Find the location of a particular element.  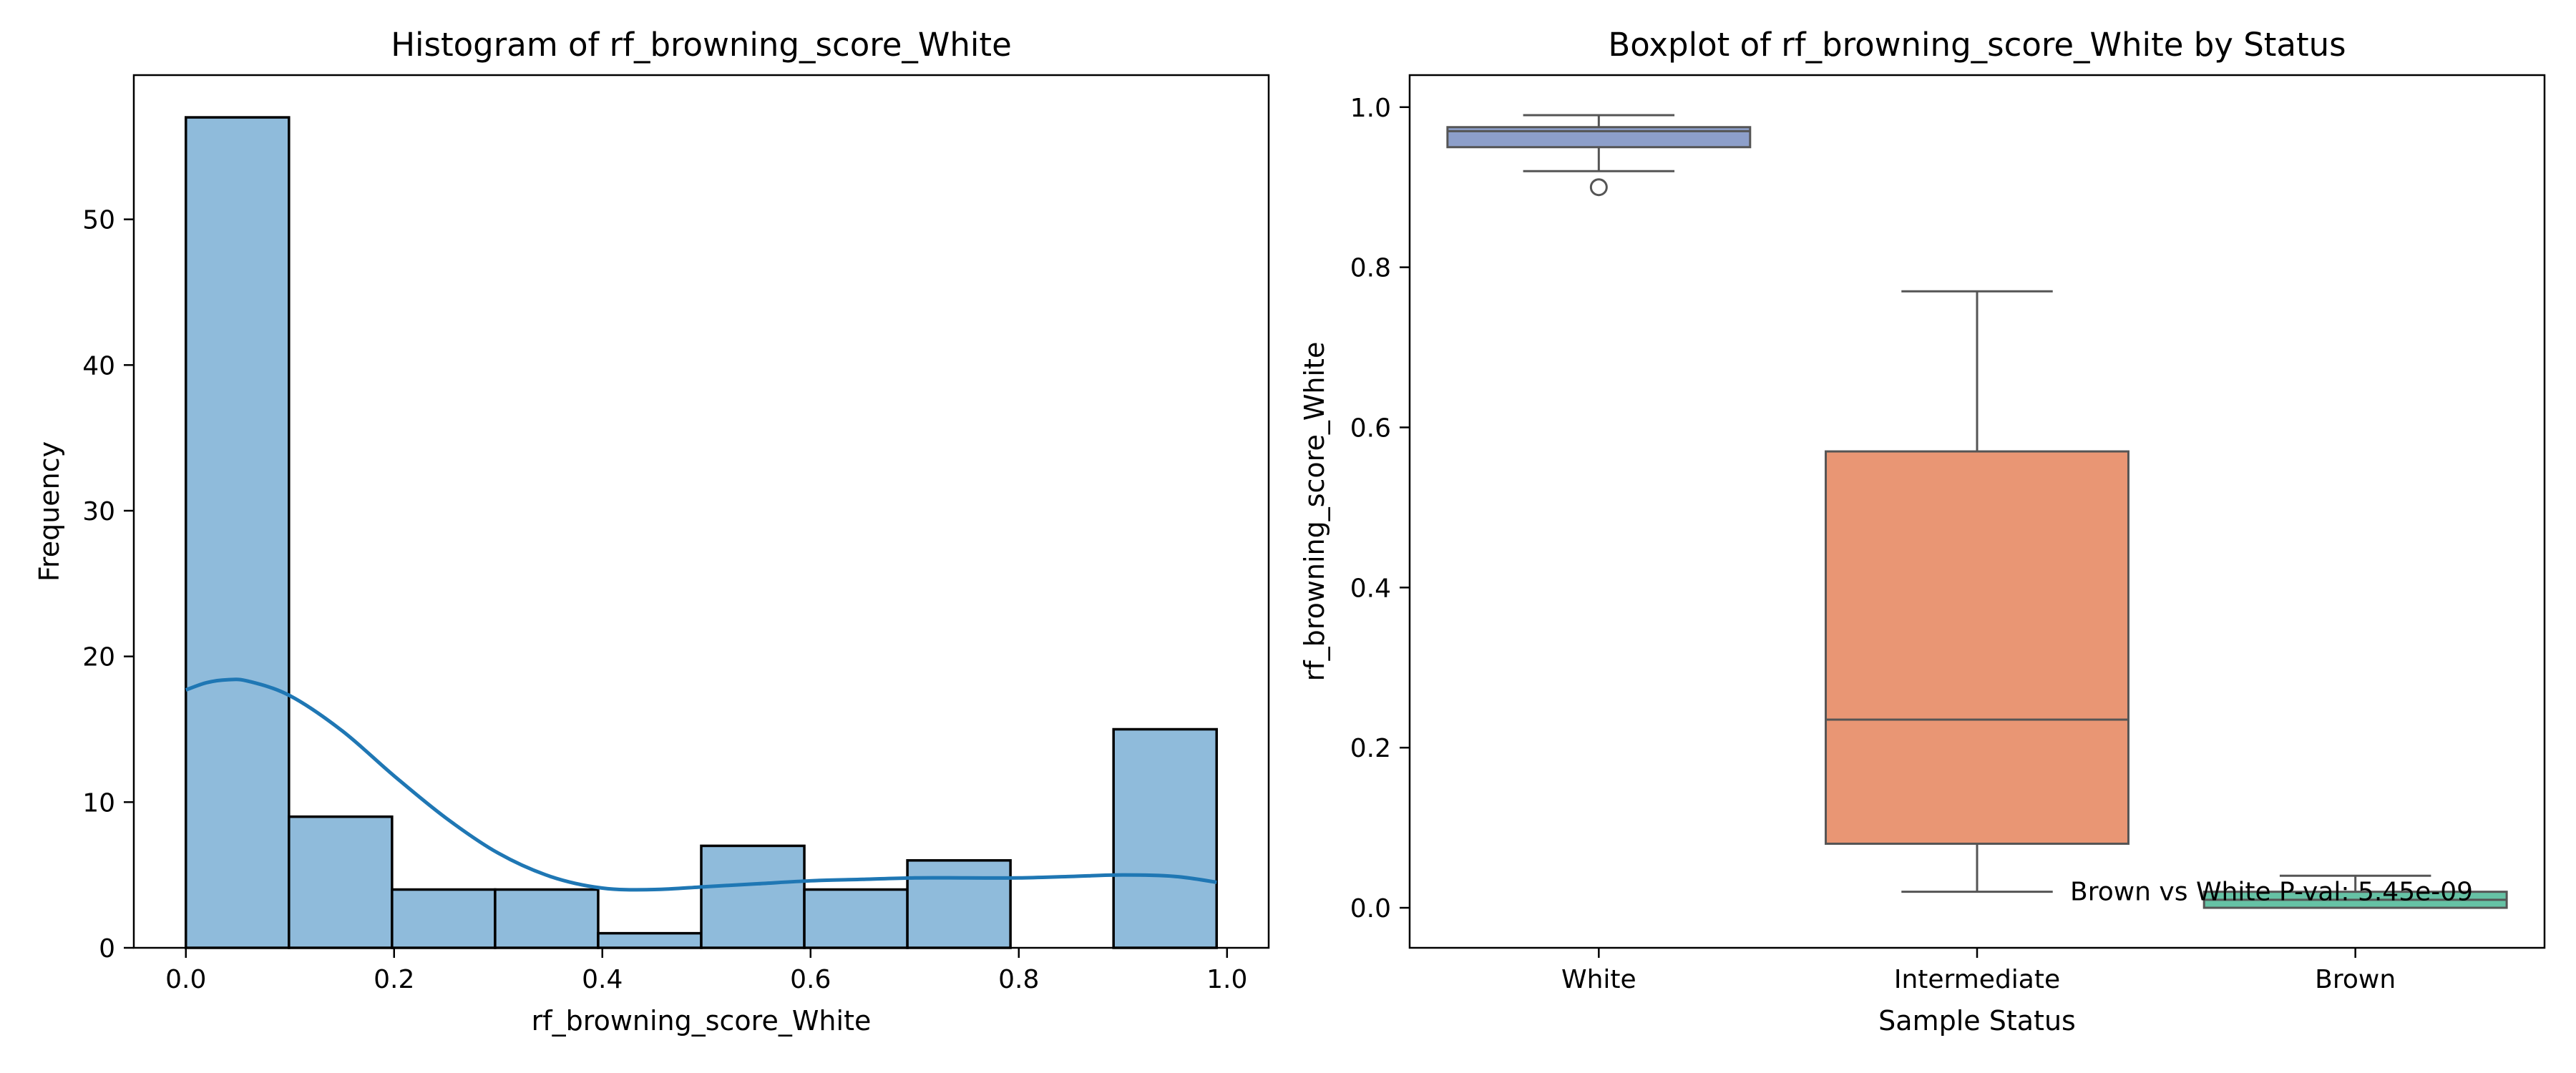

histogram-y-tick-label: 50 is located at coordinates (98, 220).